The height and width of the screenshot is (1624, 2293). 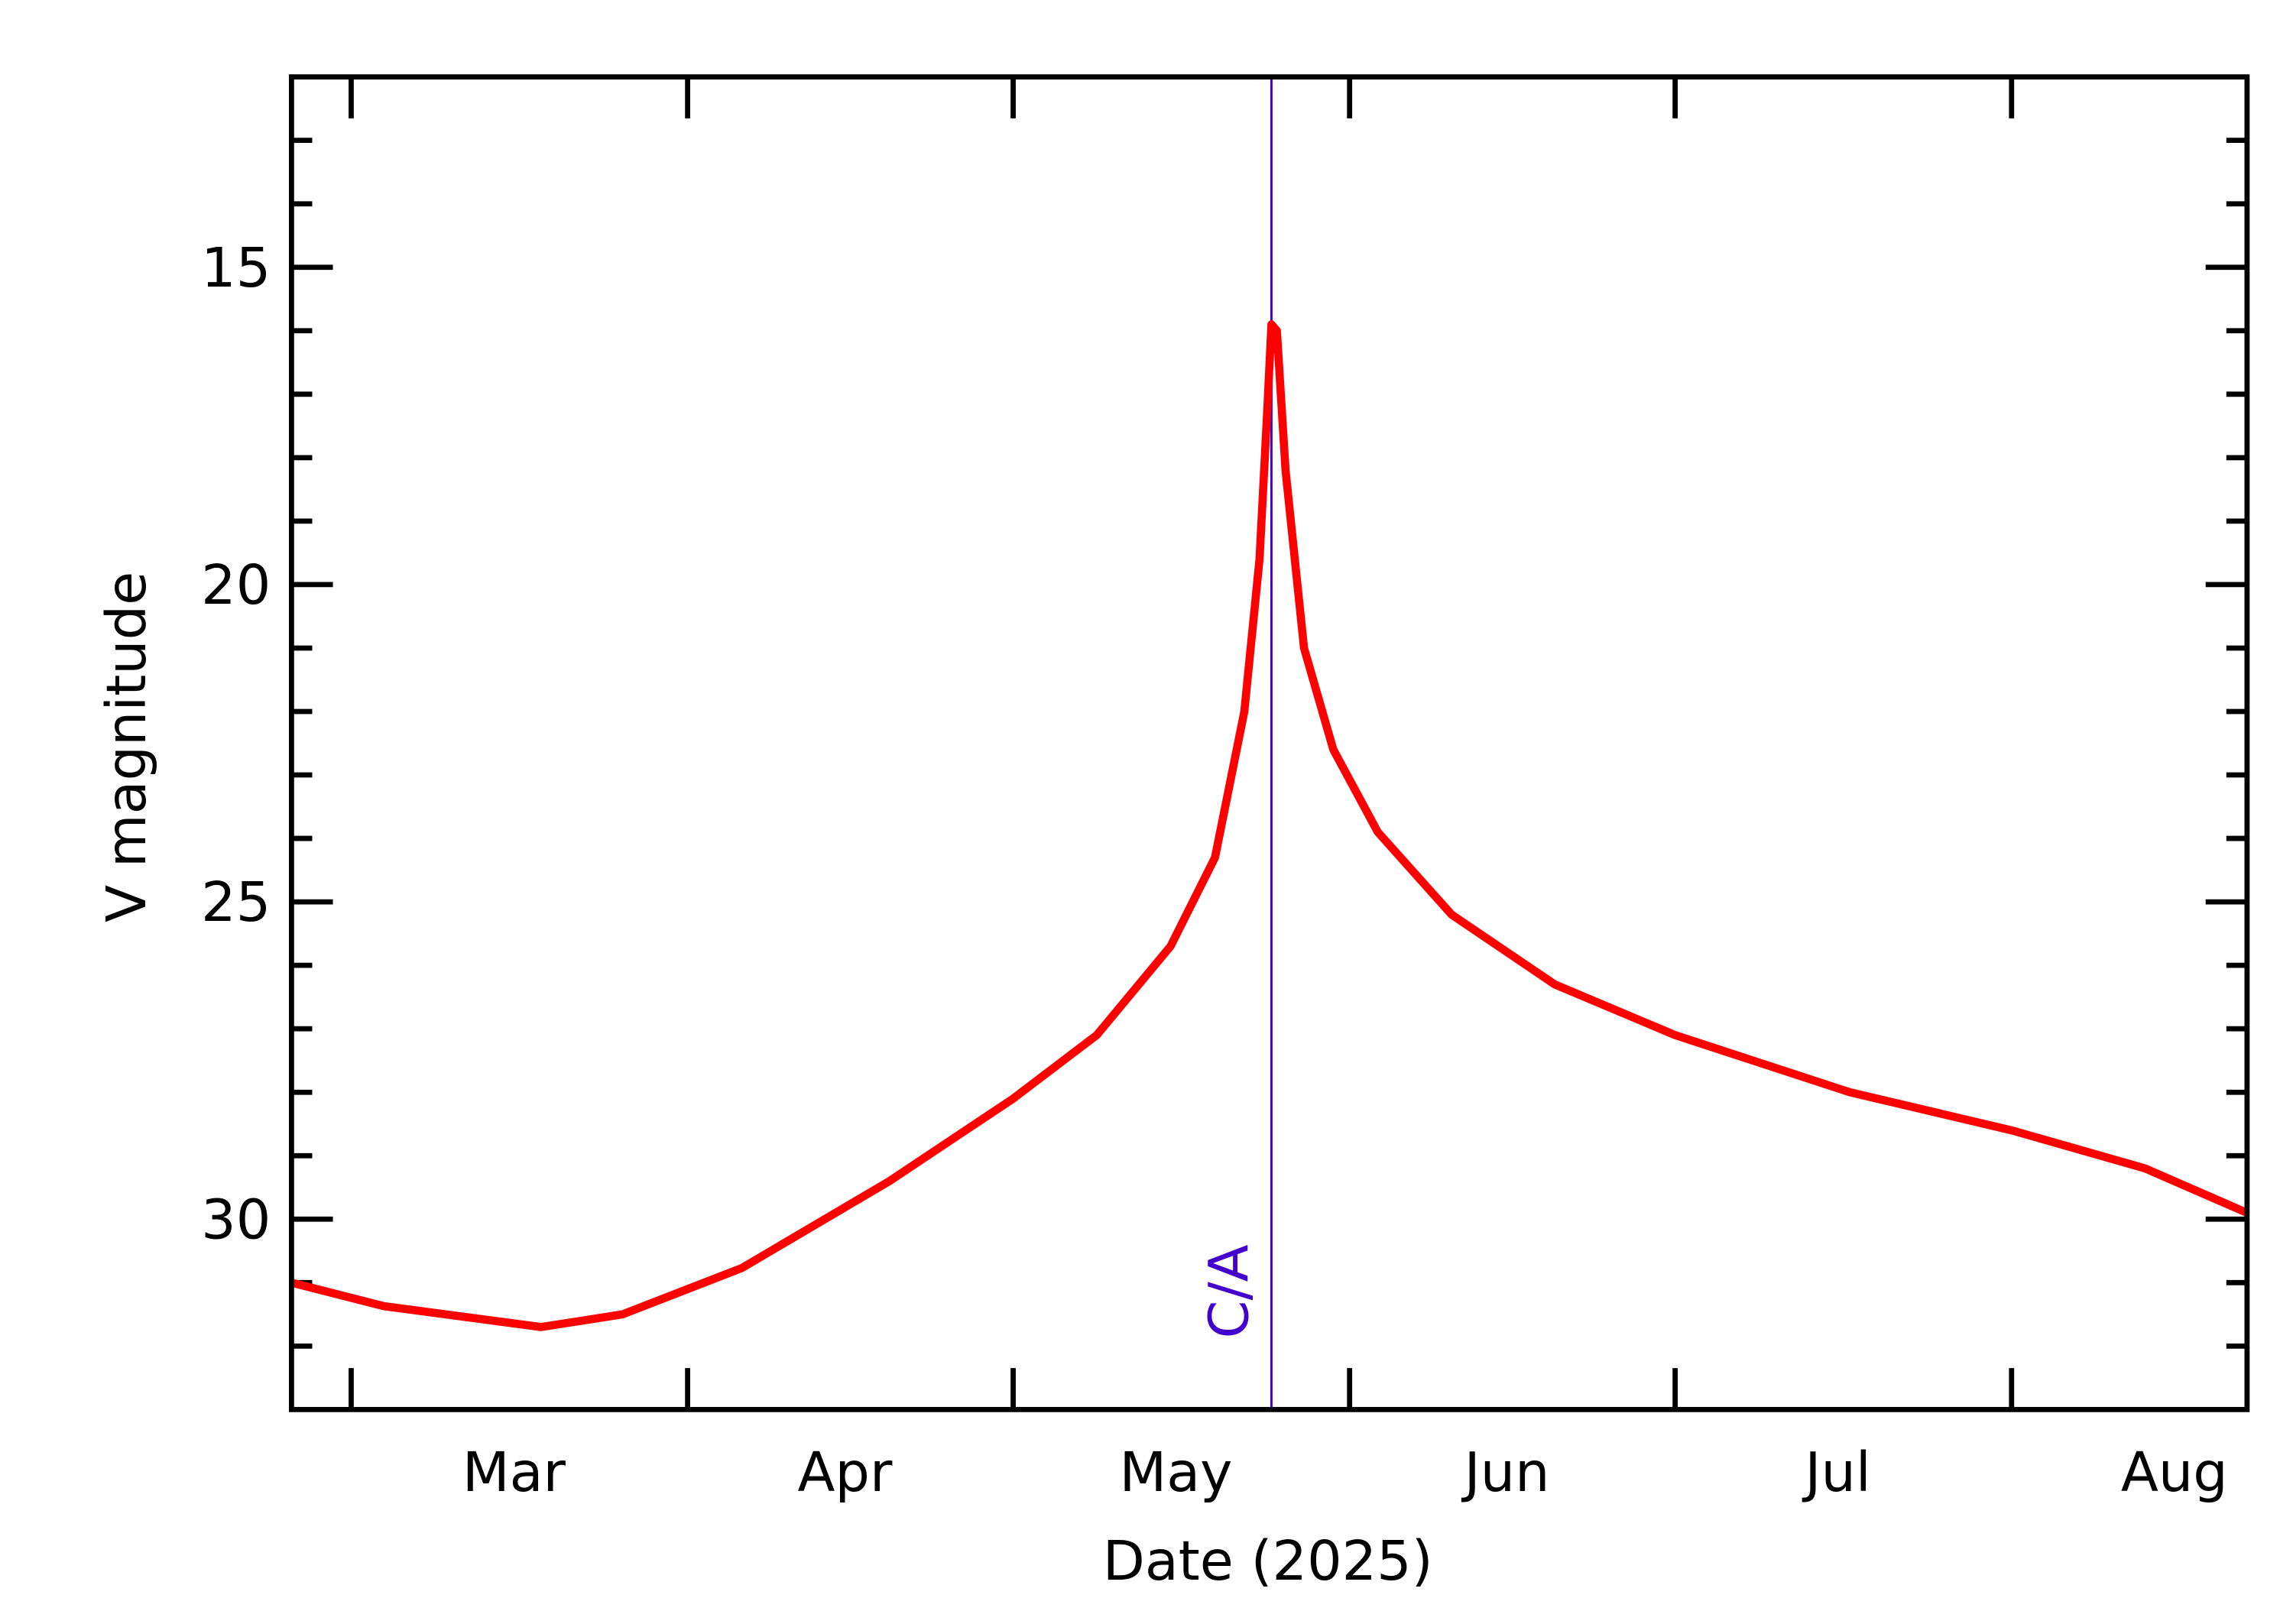 What do you see at coordinates (1836, 1472) in the screenshot?
I see `x-tick-label: Jul` at bounding box center [1836, 1472].